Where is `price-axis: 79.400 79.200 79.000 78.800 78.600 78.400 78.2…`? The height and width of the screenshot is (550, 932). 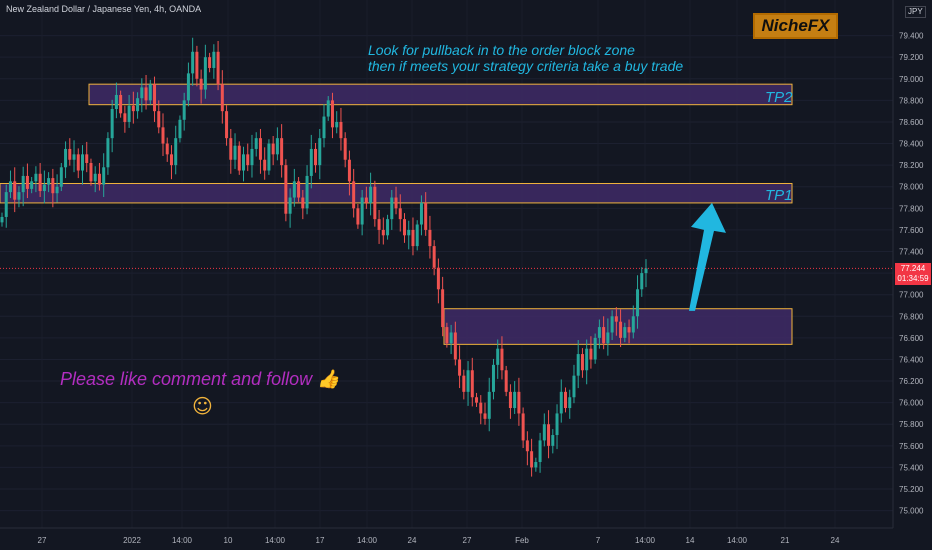
price-axis: 79.400 79.200 79.000 78.800 78.600 78.400 78.2… is located at coordinates (908, 264).